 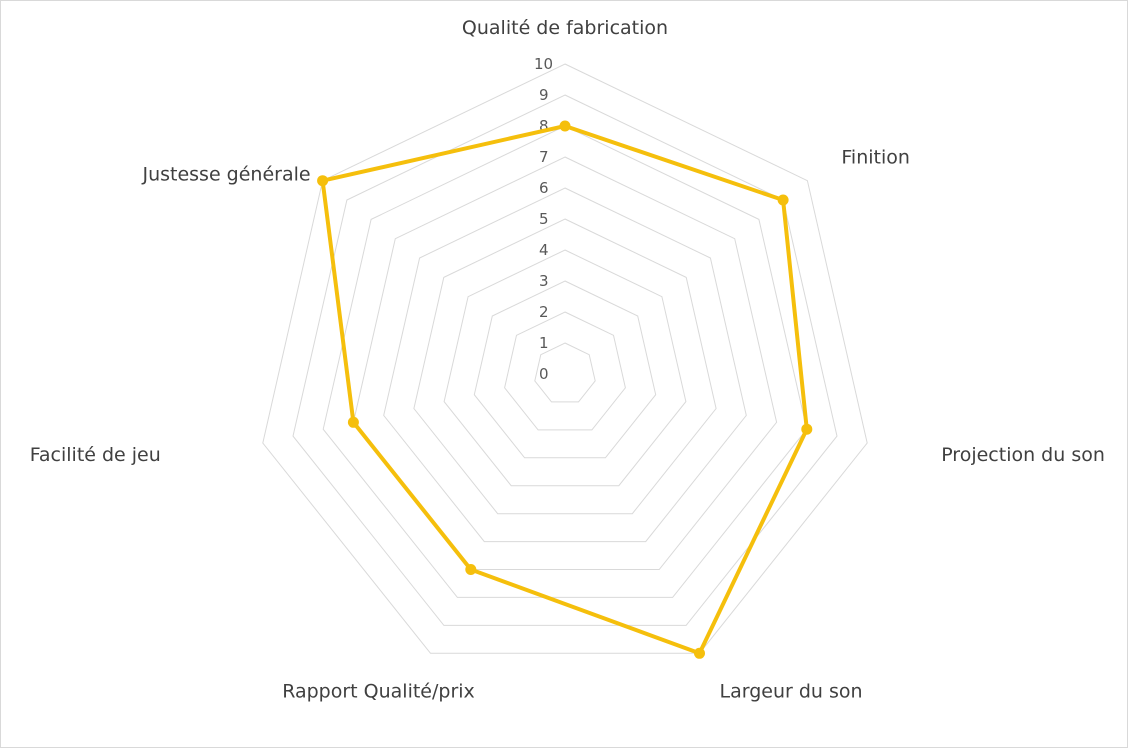 I want to click on category-label: Qualité de fabrication, so click(x=565, y=28).